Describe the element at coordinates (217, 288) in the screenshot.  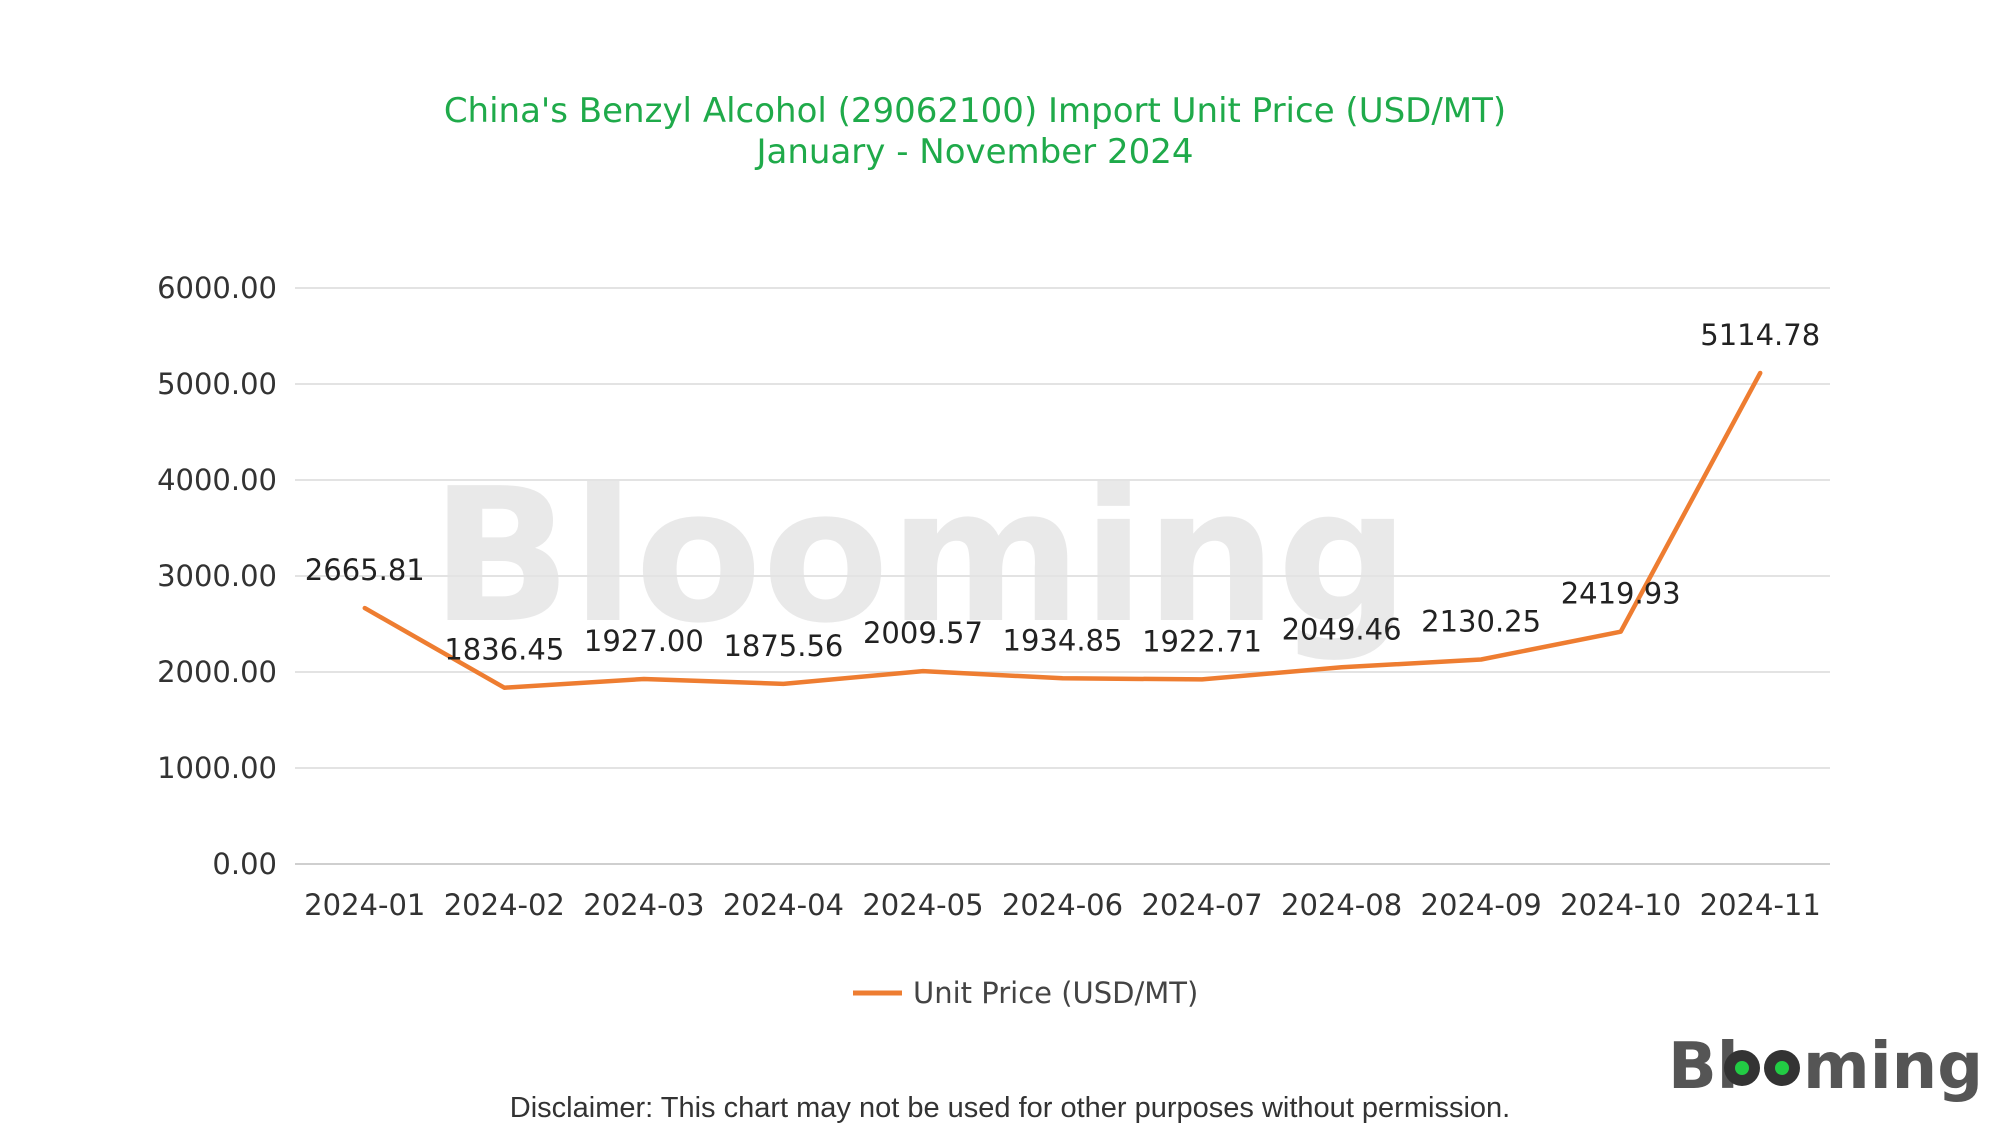
I see `y-tick-label: 6000.00` at that location.